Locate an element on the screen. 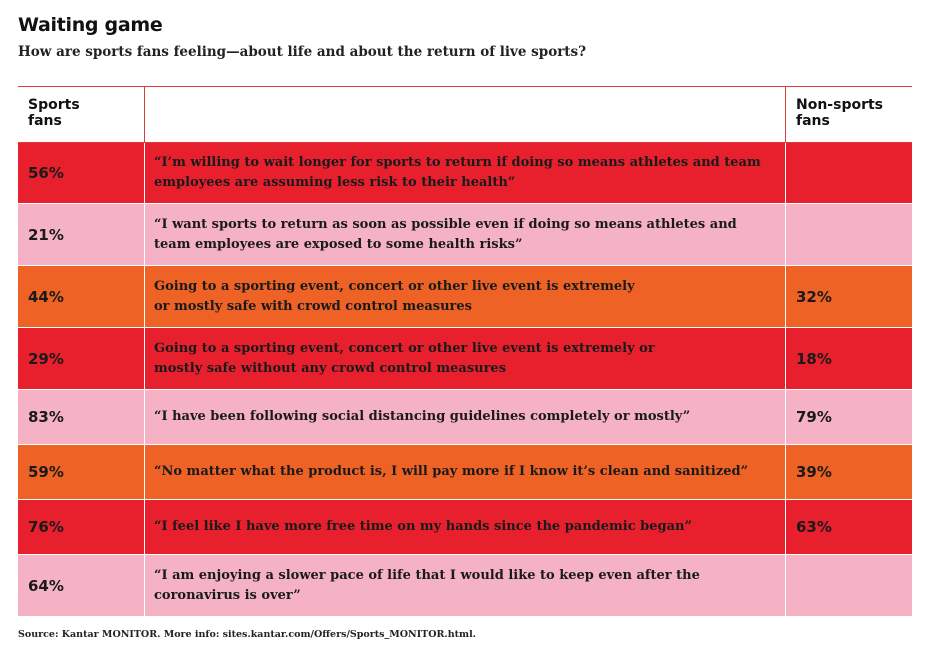 The height and width of the screenshot is (664, 928). sports-fans-value: 44% is located at coordinates (46, 296).